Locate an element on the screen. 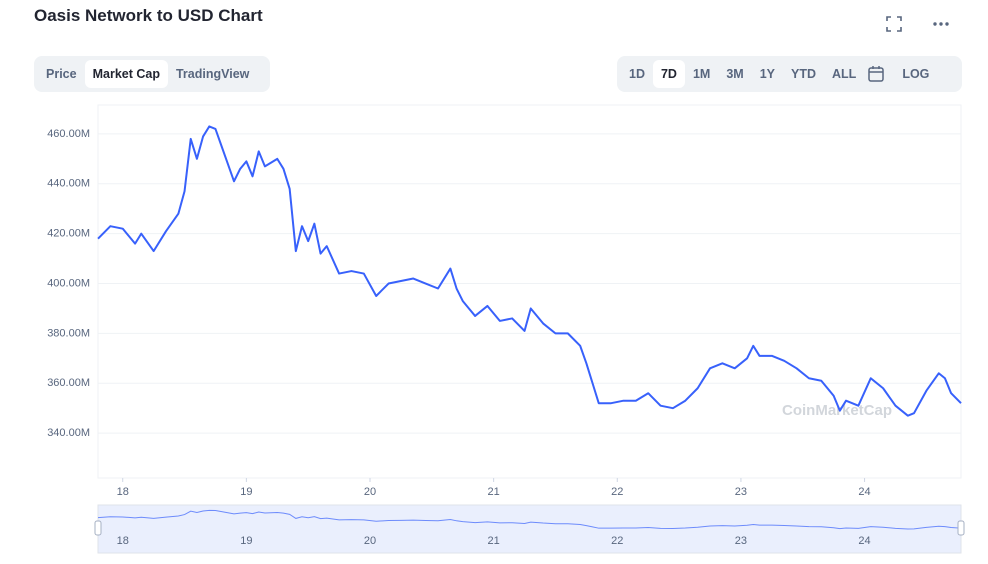 The image size is (988, 564). y-tick-label: 340.00M is located at coordinates (68, 433).